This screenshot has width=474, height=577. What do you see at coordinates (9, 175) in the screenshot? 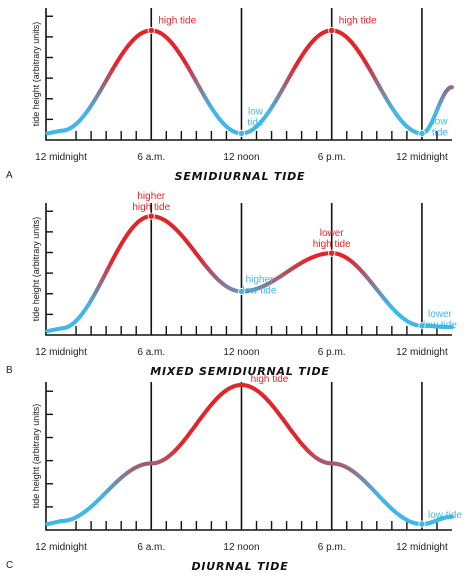
I see `panel-letter: A` at bounding box center [9, 175].